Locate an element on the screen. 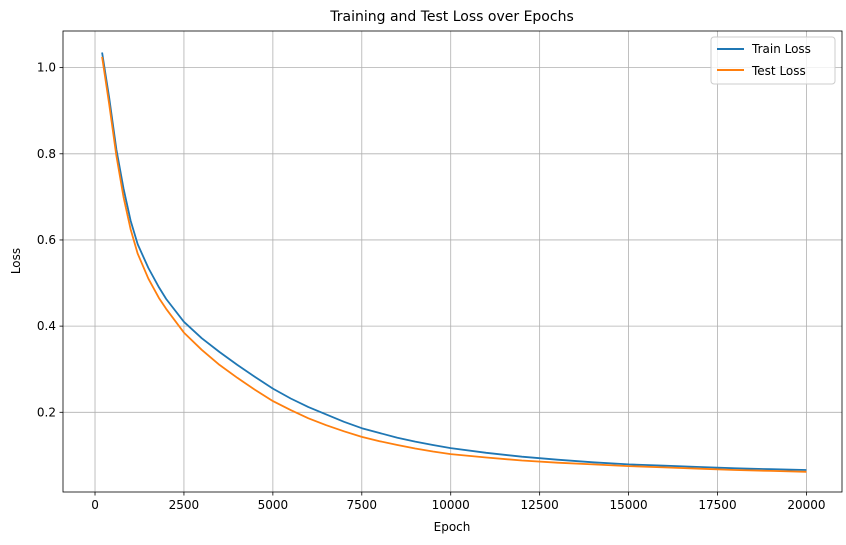 The height and width of the screenshot is (545, 846). x-tick-label: 7500 is located at coordinates (362, 505).